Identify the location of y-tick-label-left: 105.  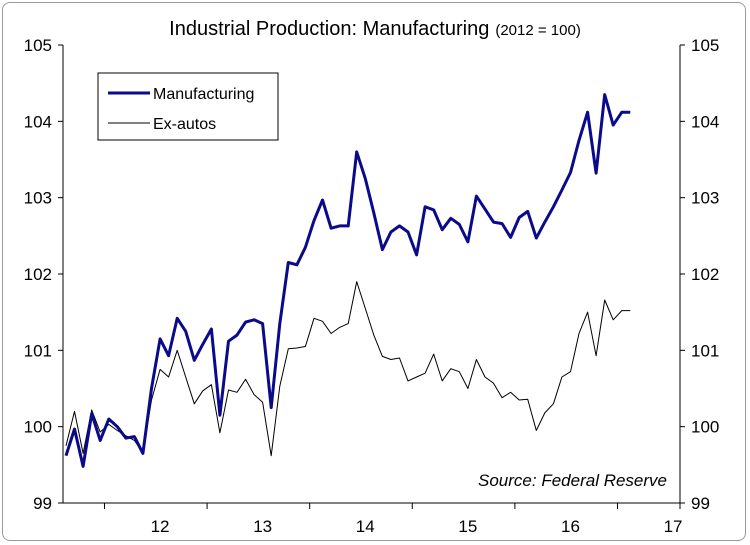
(38, 45).